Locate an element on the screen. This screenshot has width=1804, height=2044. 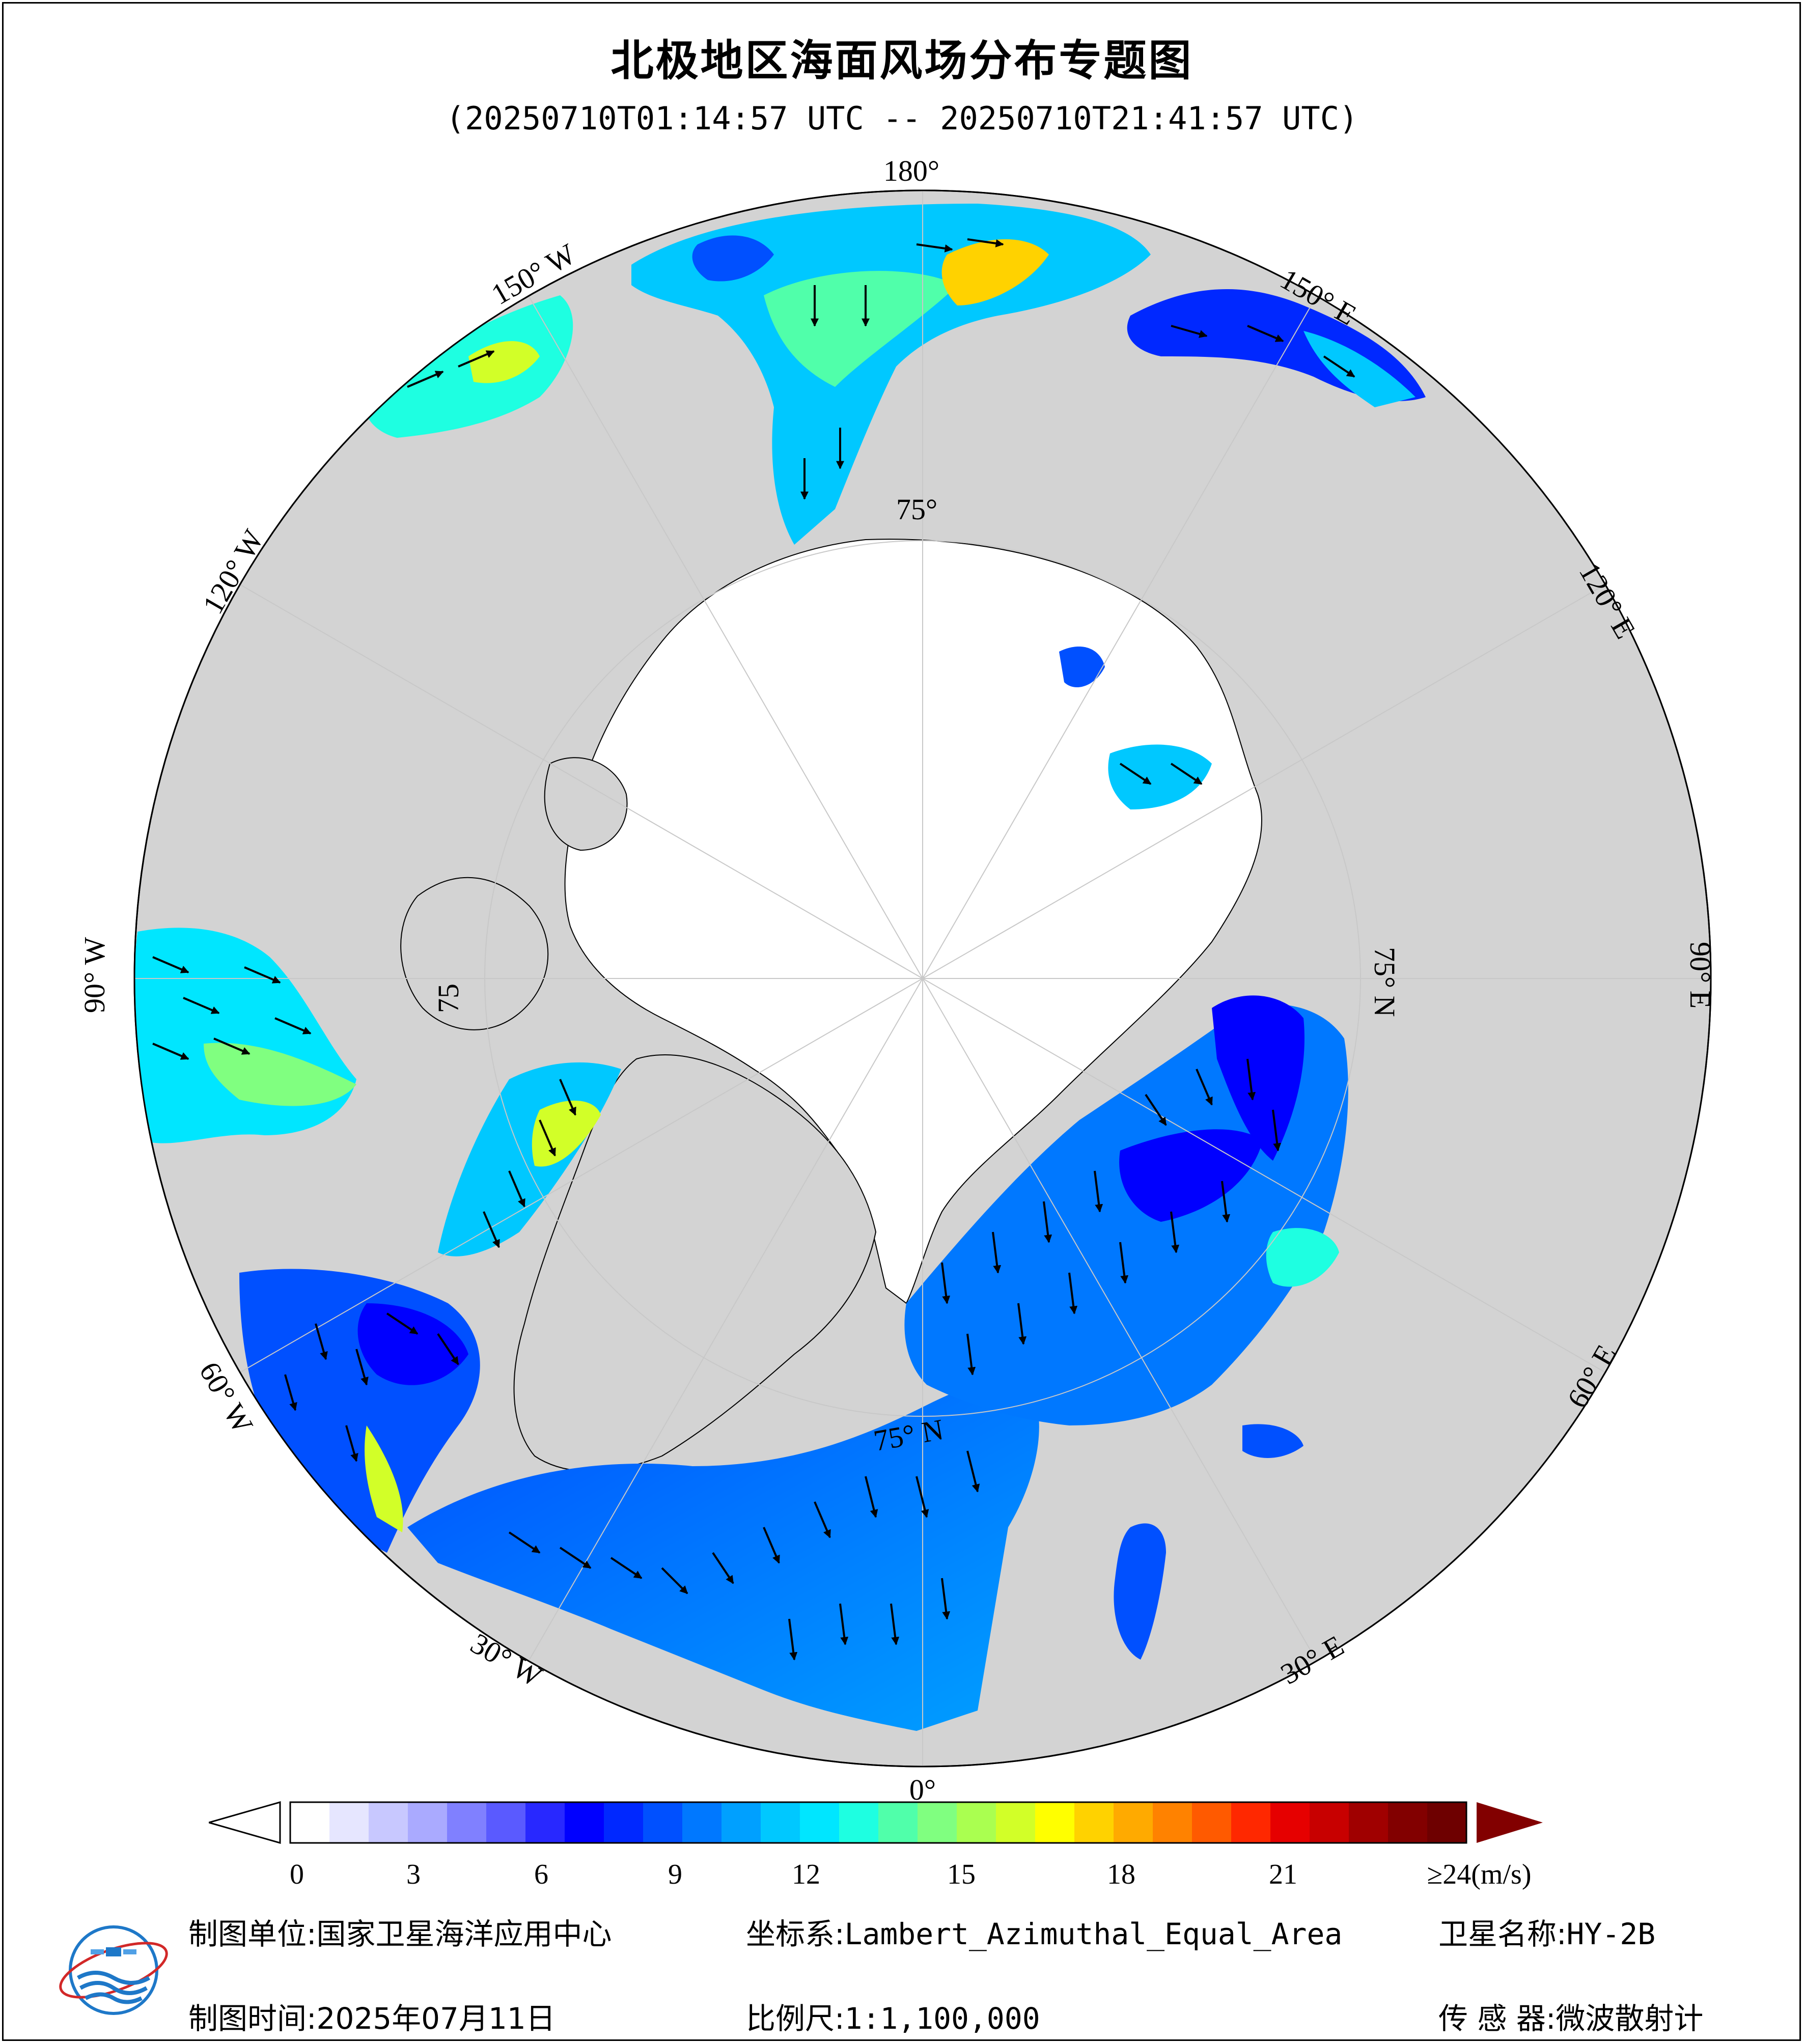
colorbar is located at coordinates (874, 1822).